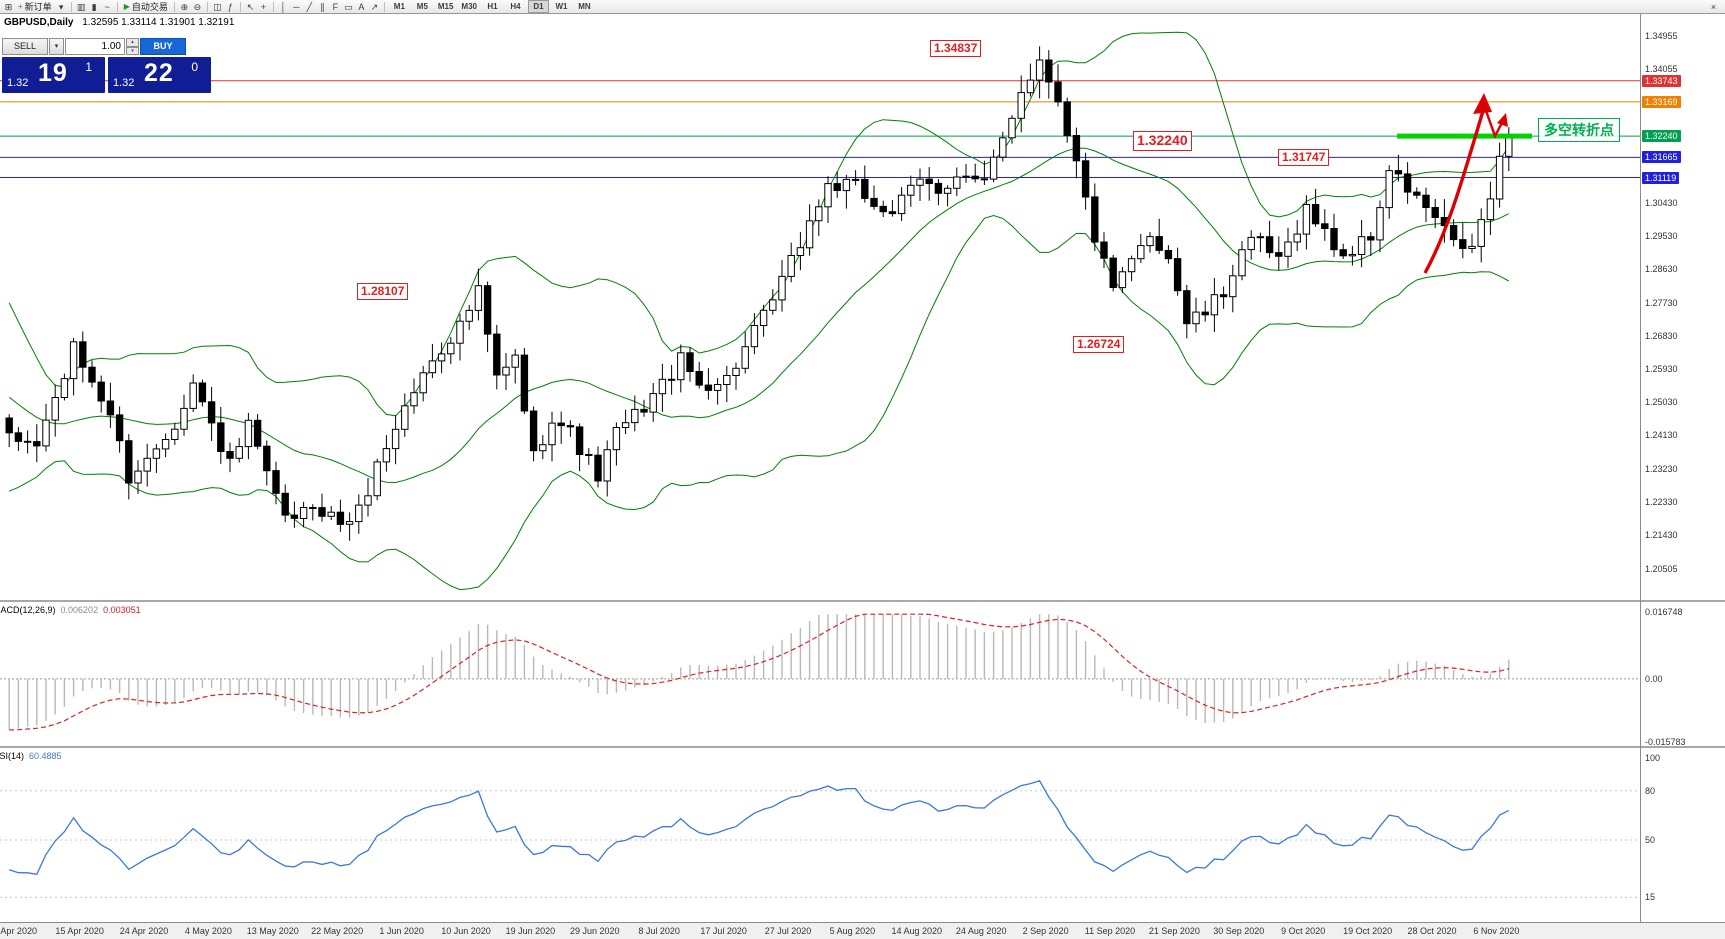 This screenshot has width=1725, height=939. Describe the element at coordinates (917, 931) in the screenshot. I see `date-axis-label: 14 Aug 2020` at that location.